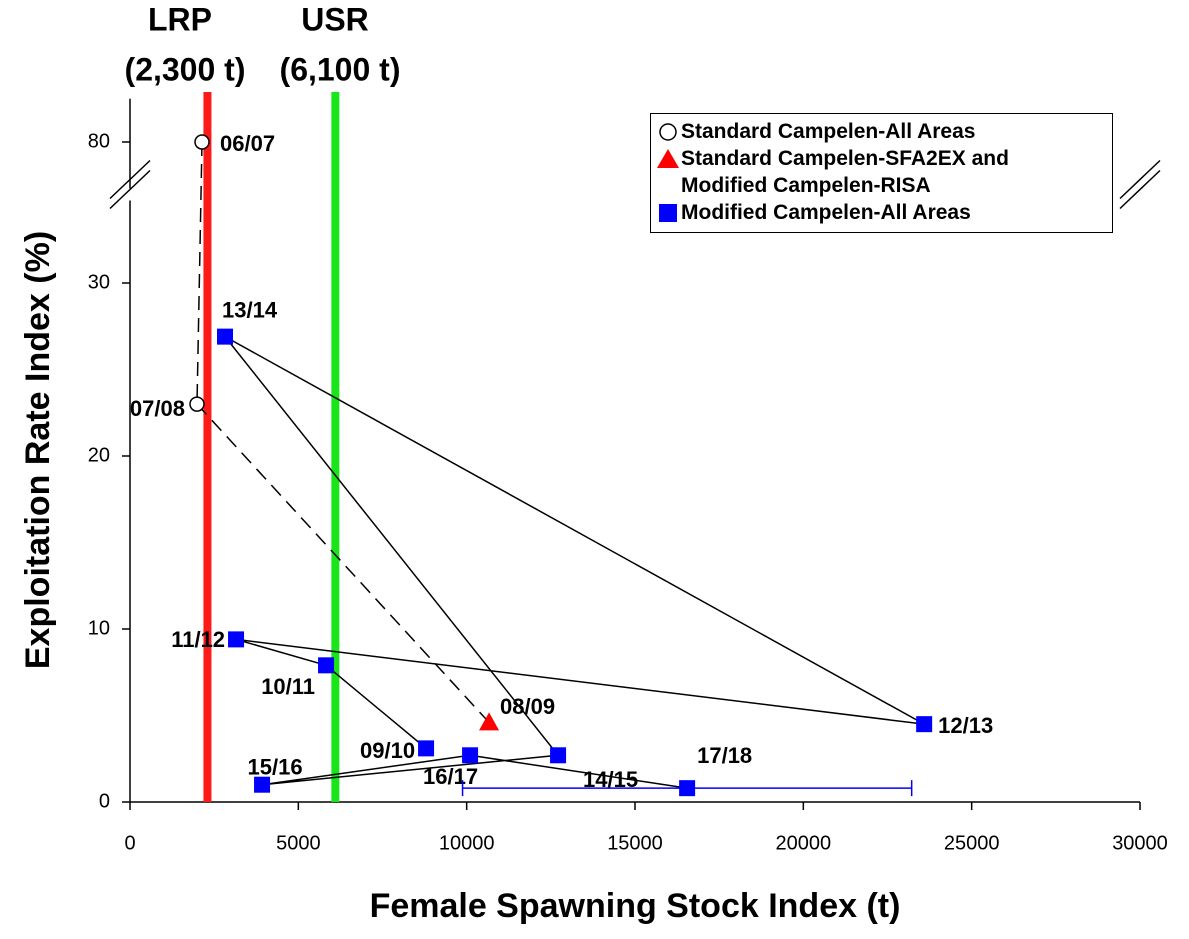 The width and height of the screenshot is (1189, 939). What do you see at coordinates (288, 686) in the screenshot?
I see `point-label: 10/11` at bounding box center [288, 686].